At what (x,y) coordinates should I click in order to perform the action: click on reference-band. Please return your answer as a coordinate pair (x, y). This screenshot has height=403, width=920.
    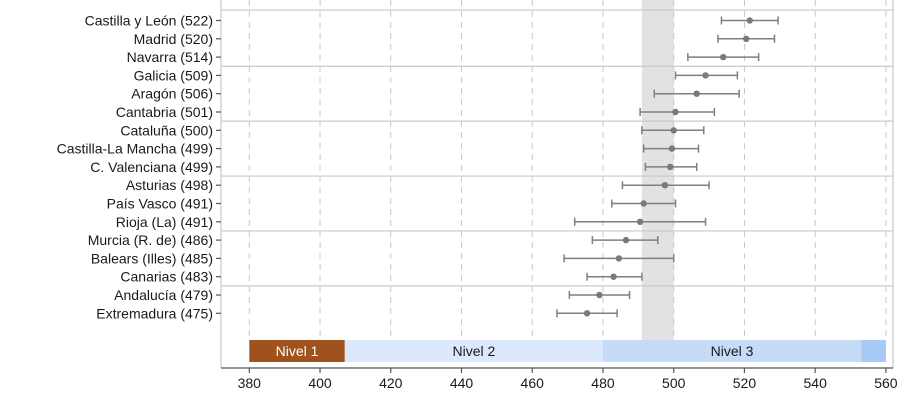
    Looking at the image, I should click on (657, 170).